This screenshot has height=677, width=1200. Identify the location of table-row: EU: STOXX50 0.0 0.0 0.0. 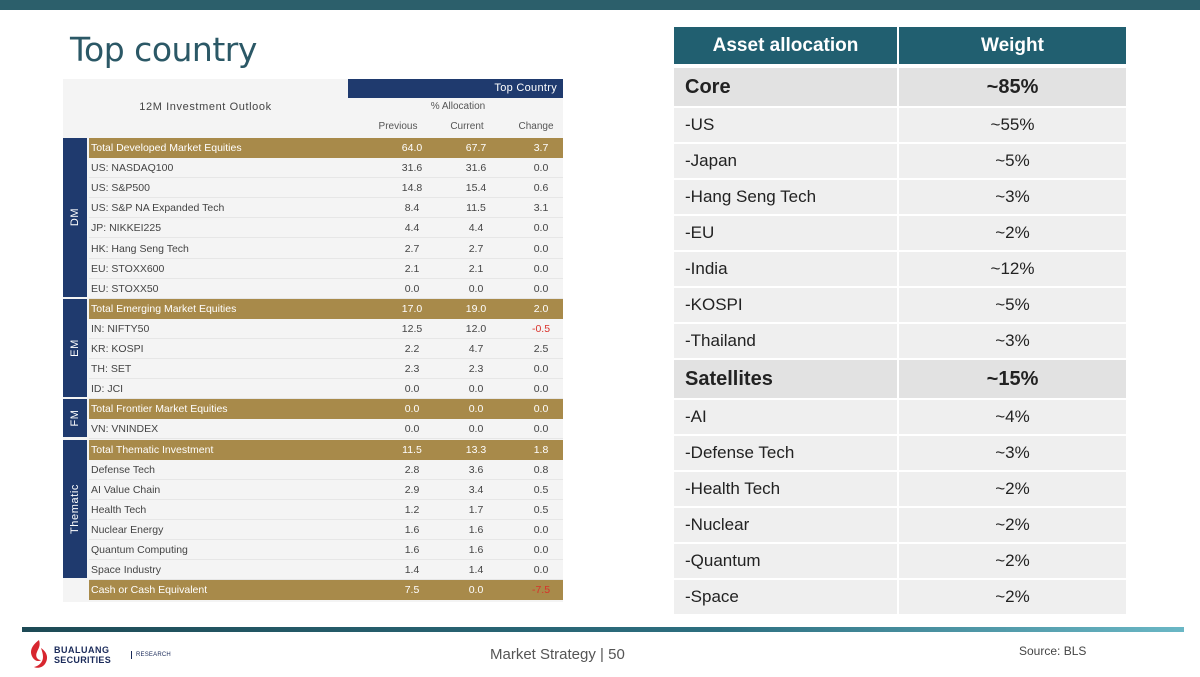
(326, 289).